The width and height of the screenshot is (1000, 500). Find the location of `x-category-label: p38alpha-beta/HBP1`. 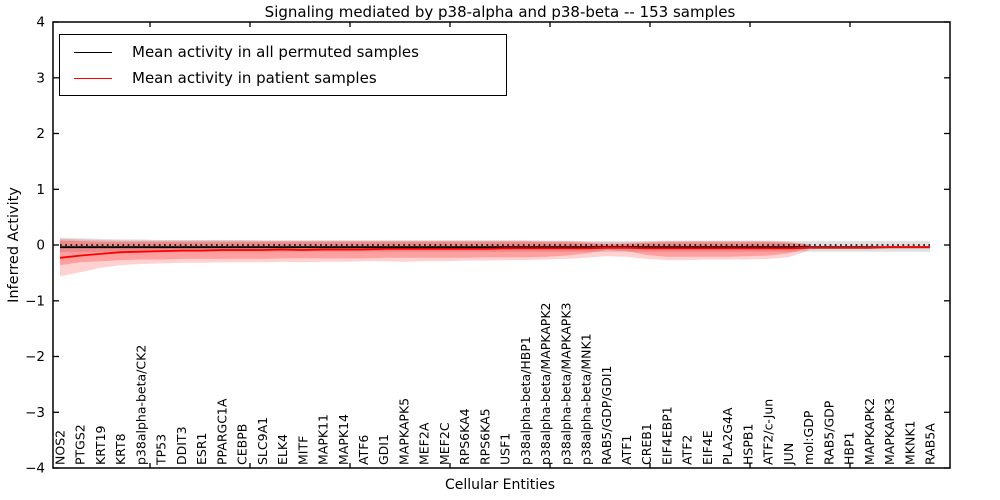

x-category-label: p38alpha-beta/HBP1 is located at coordinates (525, 400).